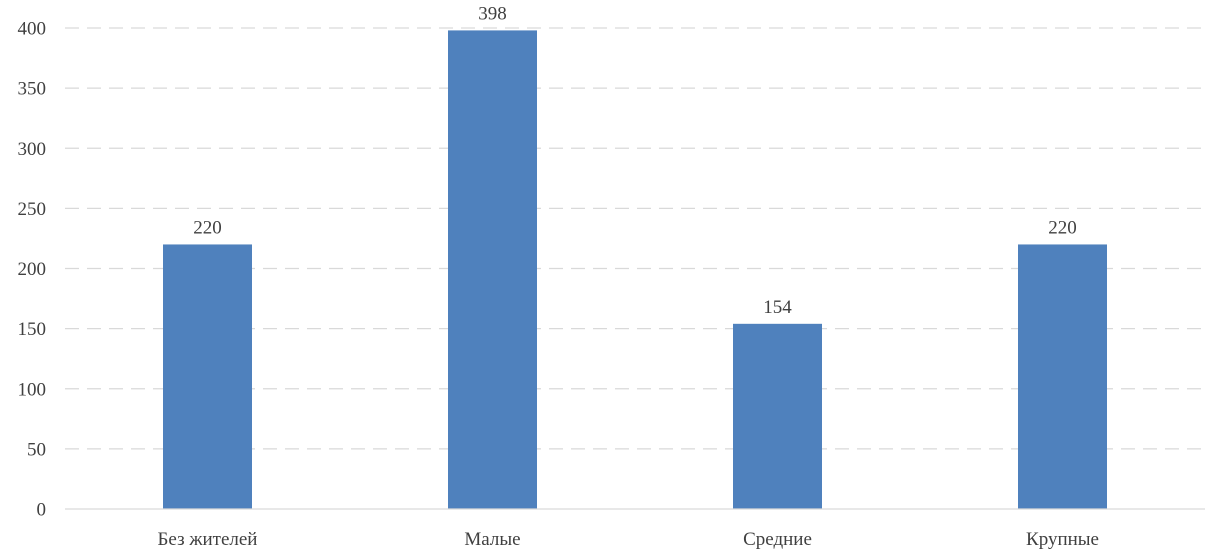 The image size is (1209, 551). Describe the element at coordinates (32, 89) in the screenshot. I see `y-tick-label: 350` at that location.